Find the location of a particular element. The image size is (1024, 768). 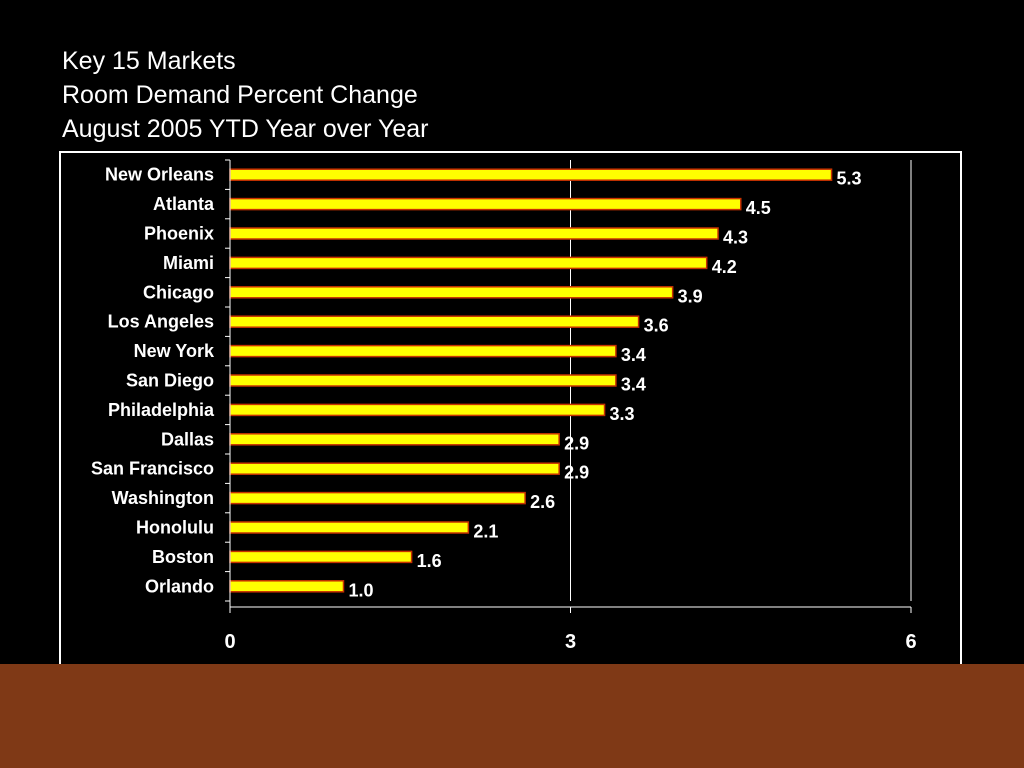

value-label-6: 3.4 is located at coordinates (633, 355).